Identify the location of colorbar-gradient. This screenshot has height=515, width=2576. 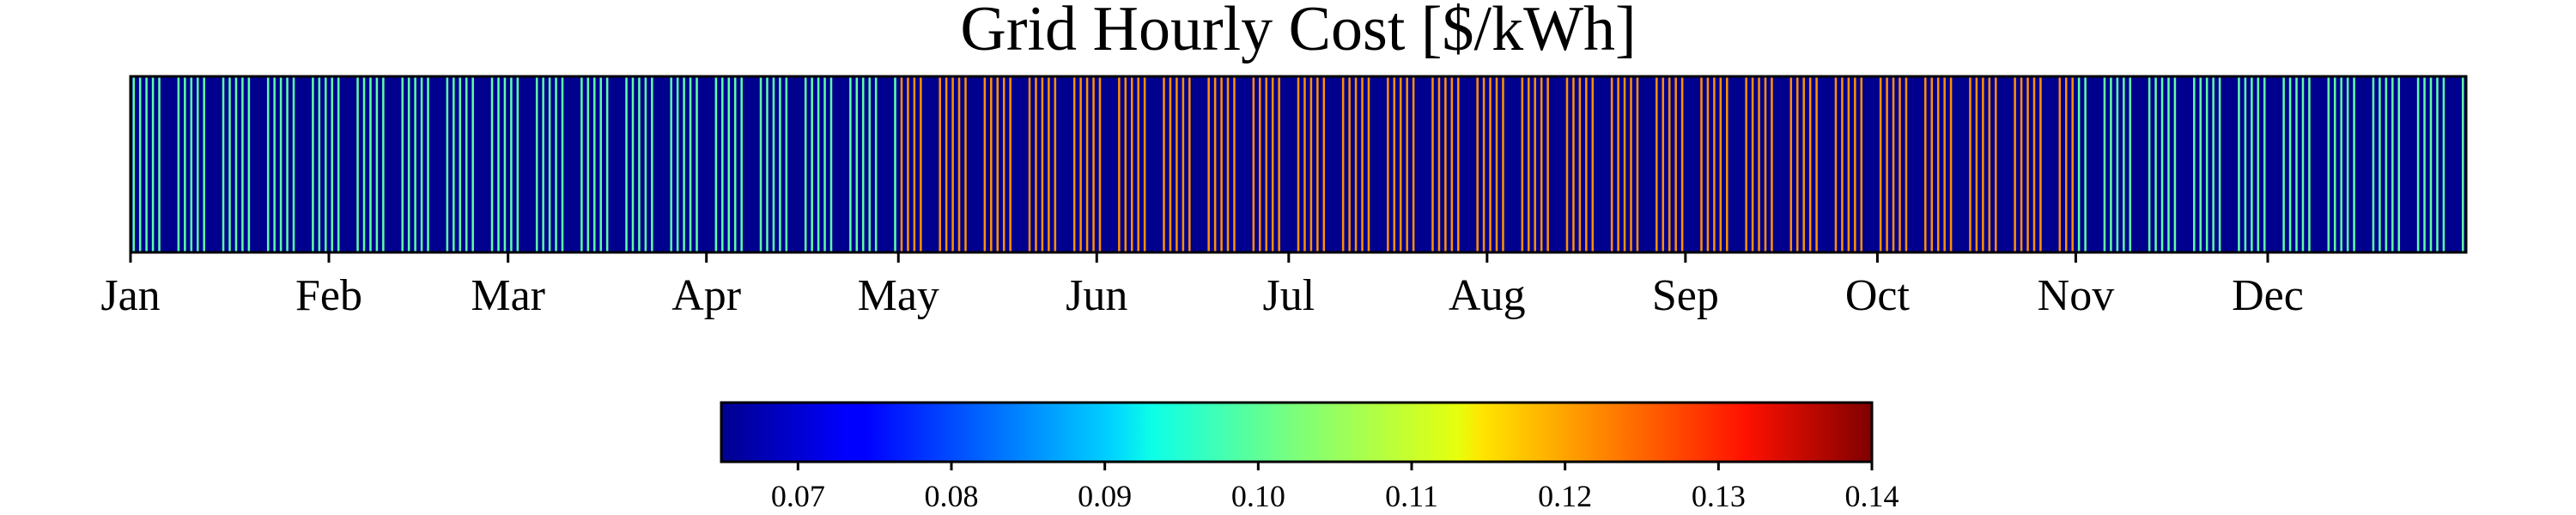
(1297, 432).